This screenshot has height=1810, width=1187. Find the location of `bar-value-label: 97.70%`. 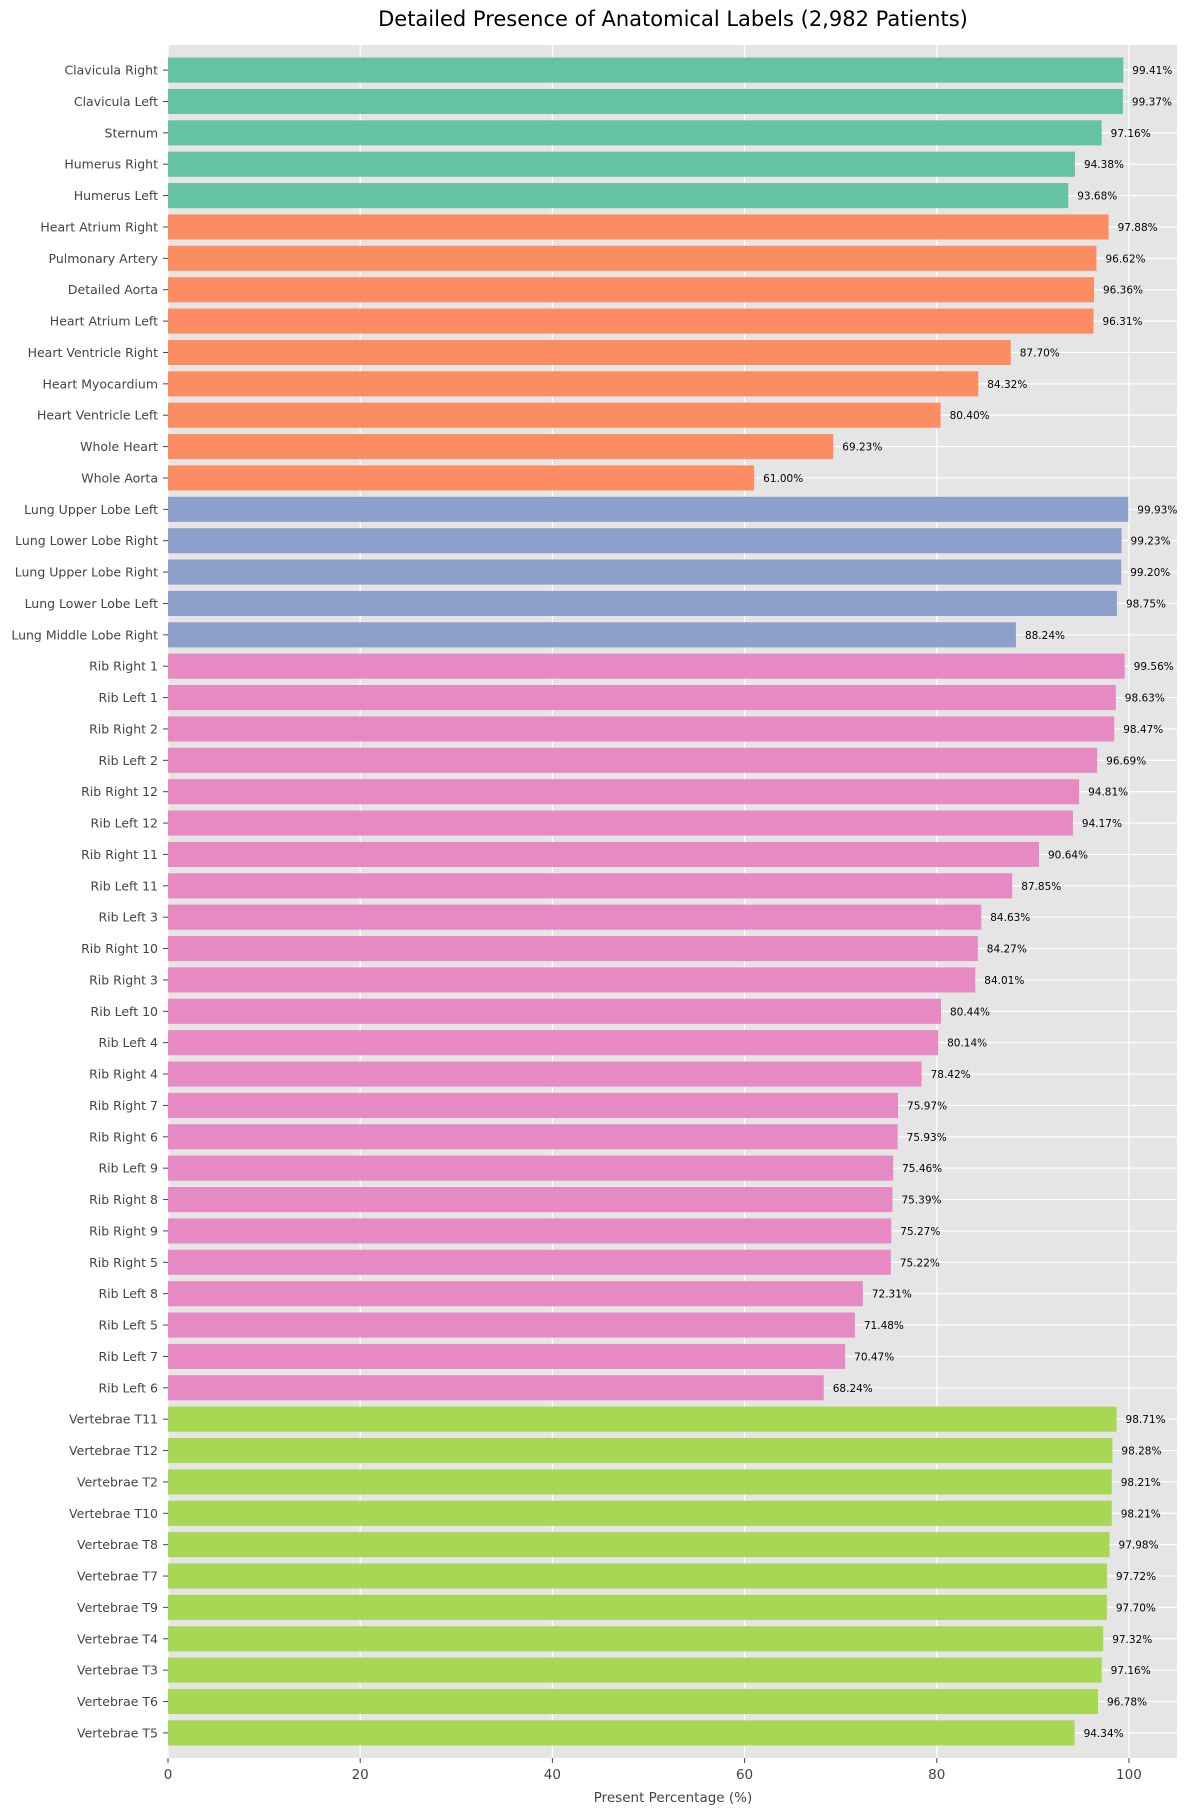

bar-value-label: 97.70% is located at coordinates (1136, 1608).